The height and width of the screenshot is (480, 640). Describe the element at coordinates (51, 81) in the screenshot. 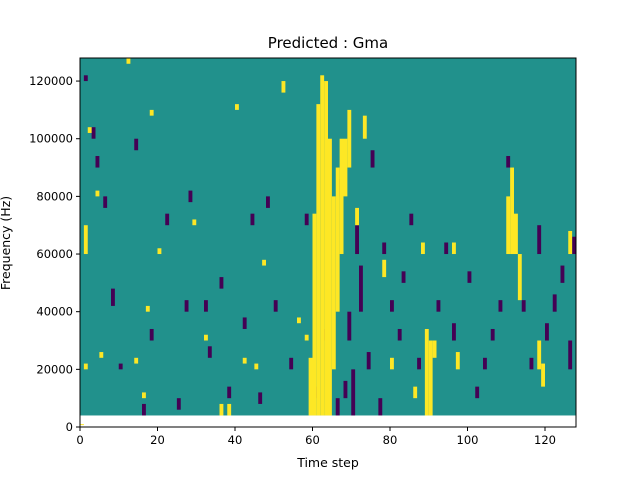

I see `y-tick-label: 120000` at that location.